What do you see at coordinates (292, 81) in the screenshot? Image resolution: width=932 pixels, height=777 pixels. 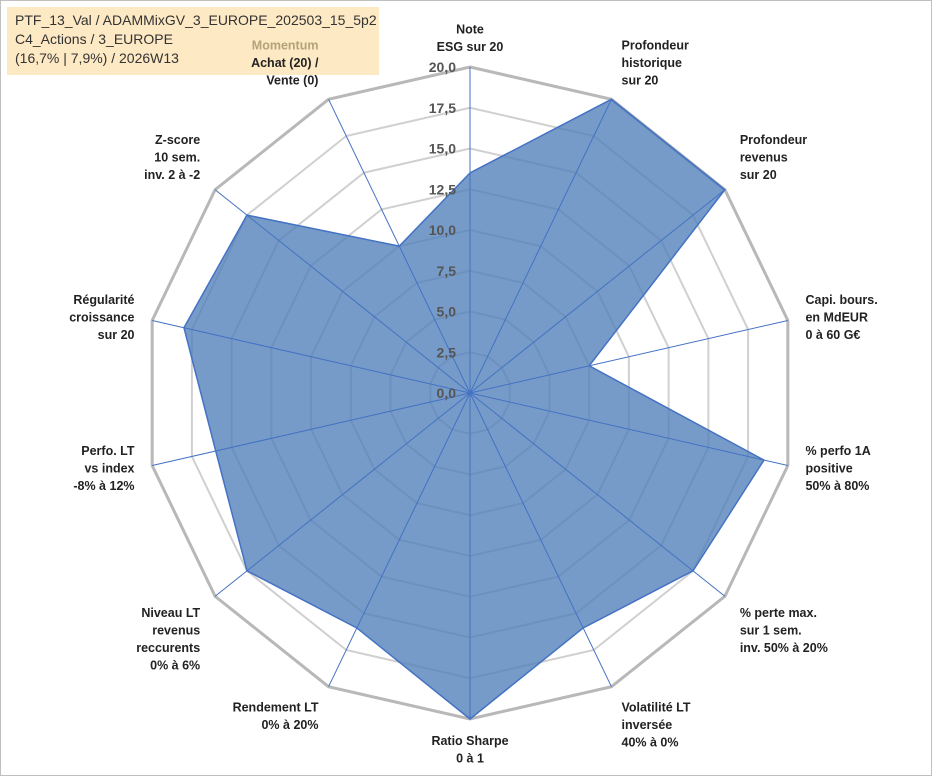 I see `axis-label: Vente (0)` at bounding box center [292, 81].